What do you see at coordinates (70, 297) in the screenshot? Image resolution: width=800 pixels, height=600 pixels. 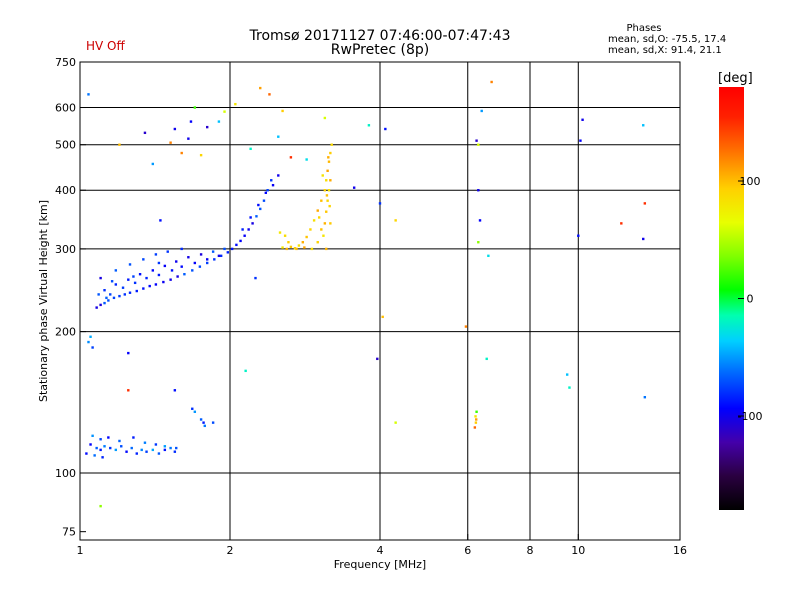 I see `y-axis-ticks: 75 100 200 300 400 500 600 750` at bounding box center [70, 297].